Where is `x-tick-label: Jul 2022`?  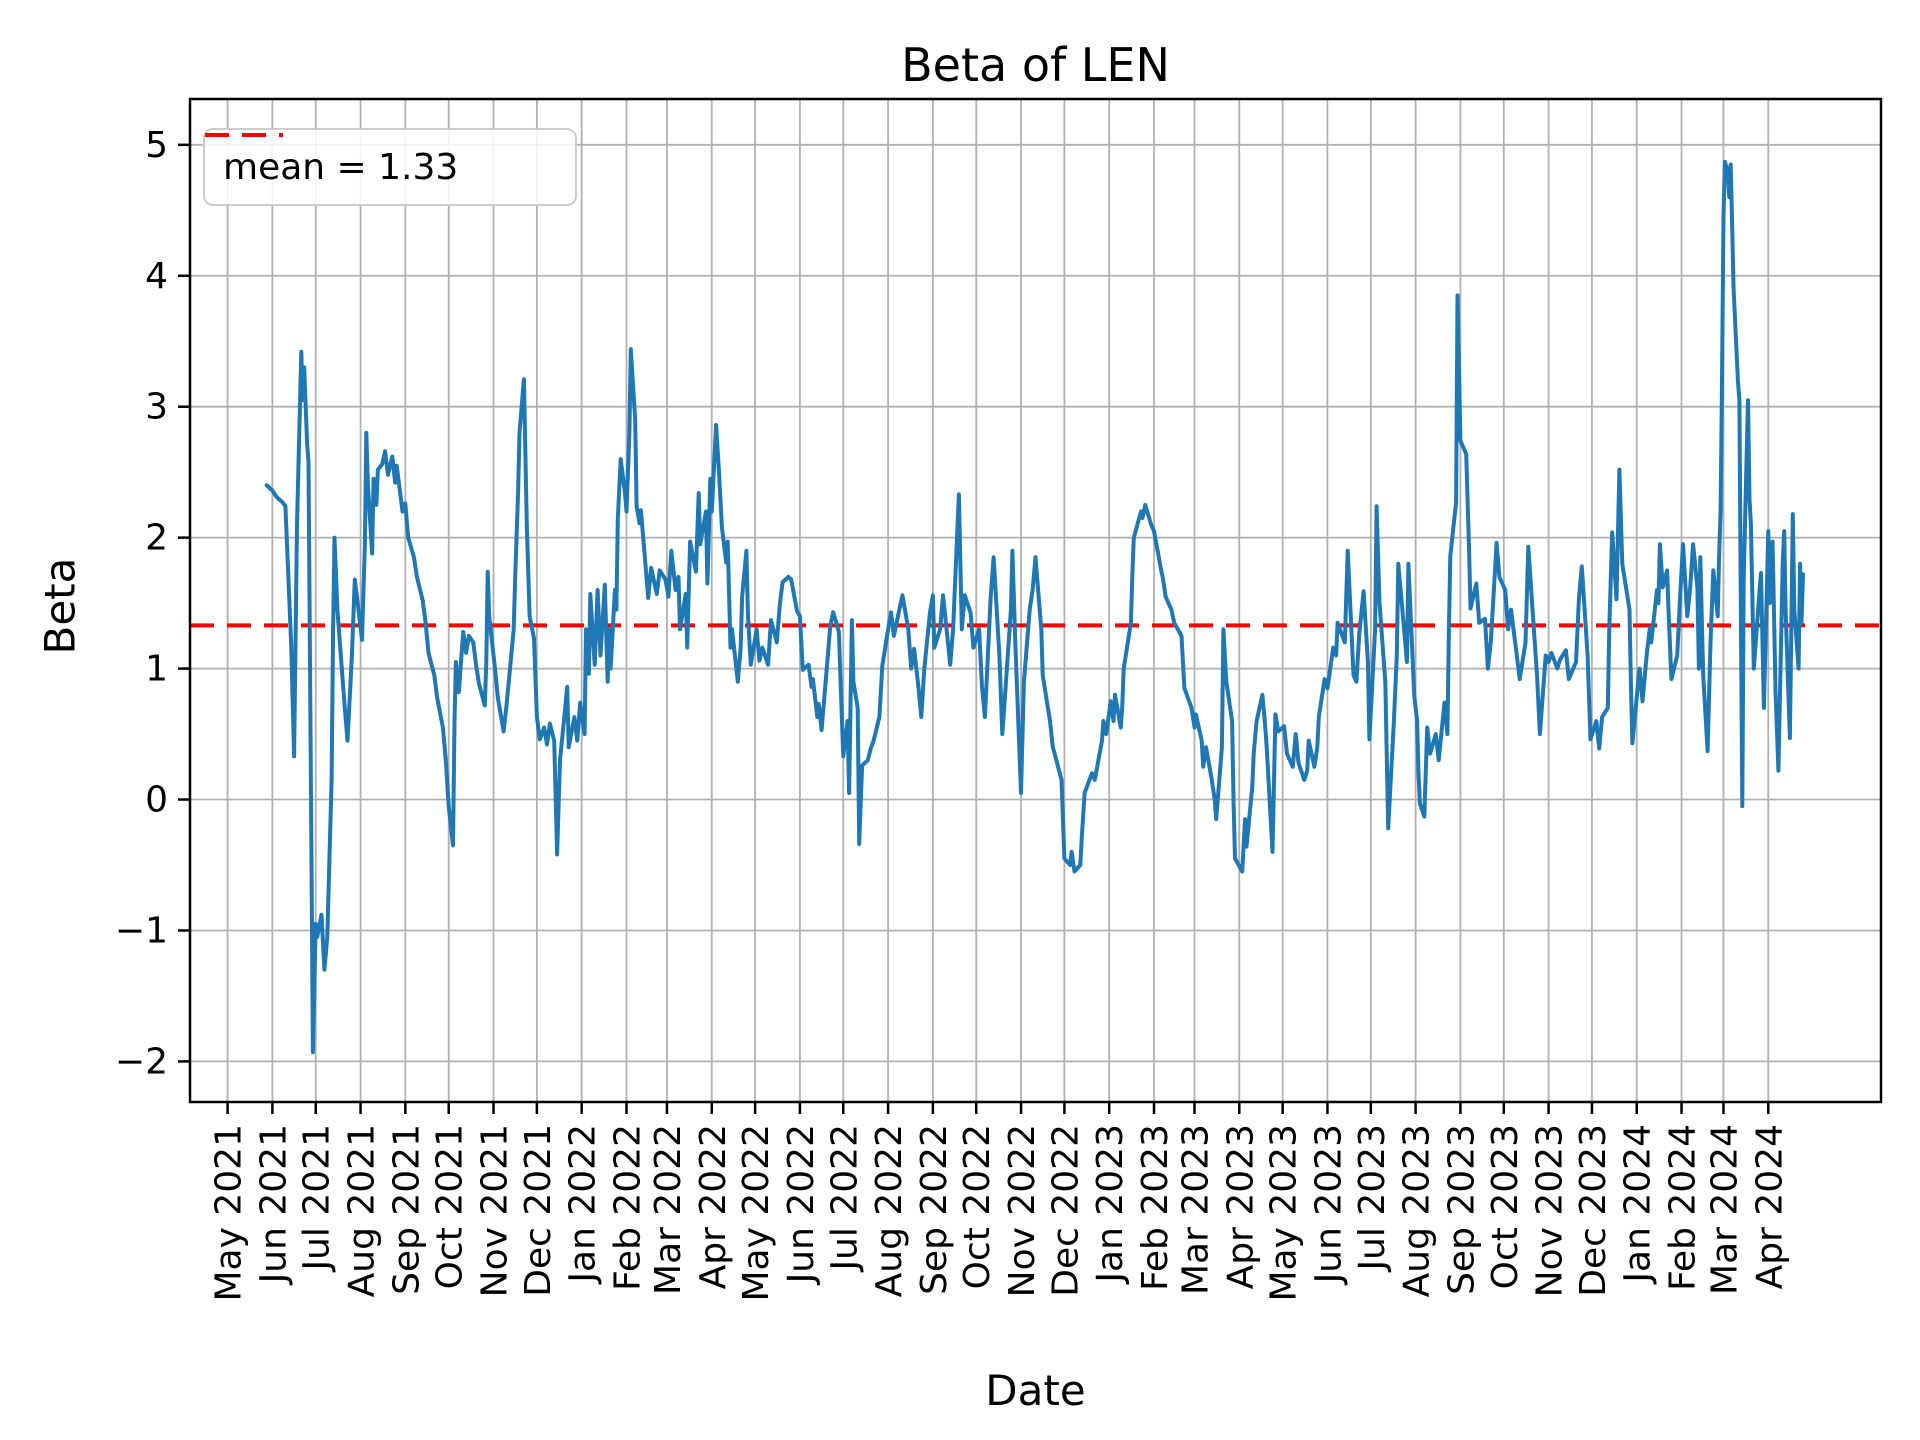 x-tick-label: Jul 2022 is located at coordinates (844, 1198).